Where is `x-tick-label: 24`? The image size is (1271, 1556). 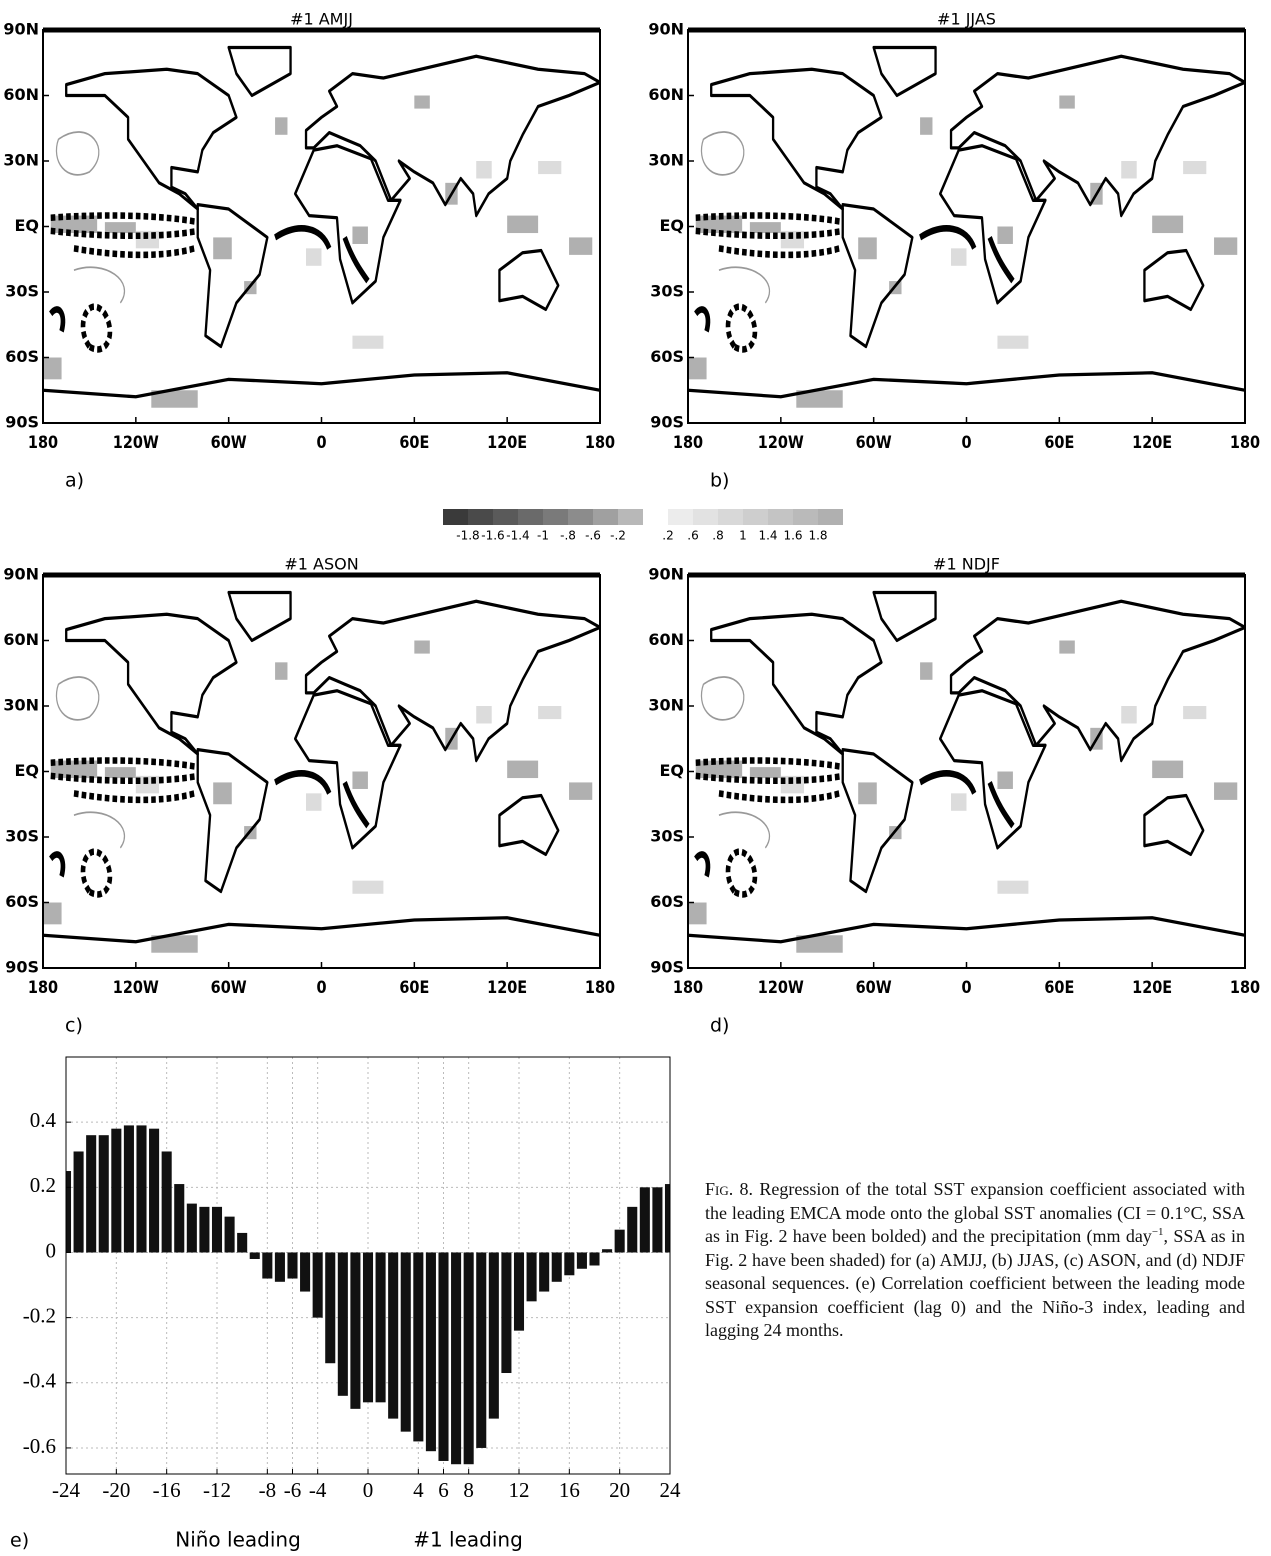 x-tick-label: 24 is located at coordinates (671, 1490).